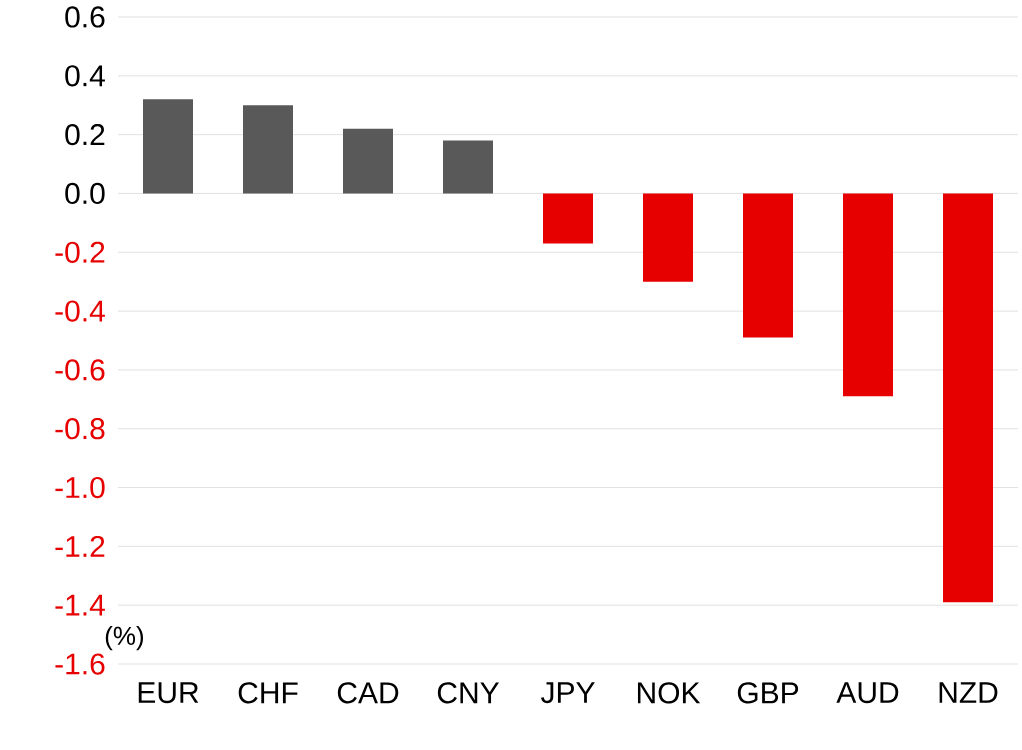 This screenshot has height=750, width=1022. What do you see at coordinates (368, 693) in the screenshot?
I see `x-tick-label: CAD` at bounding box center [368, 693].